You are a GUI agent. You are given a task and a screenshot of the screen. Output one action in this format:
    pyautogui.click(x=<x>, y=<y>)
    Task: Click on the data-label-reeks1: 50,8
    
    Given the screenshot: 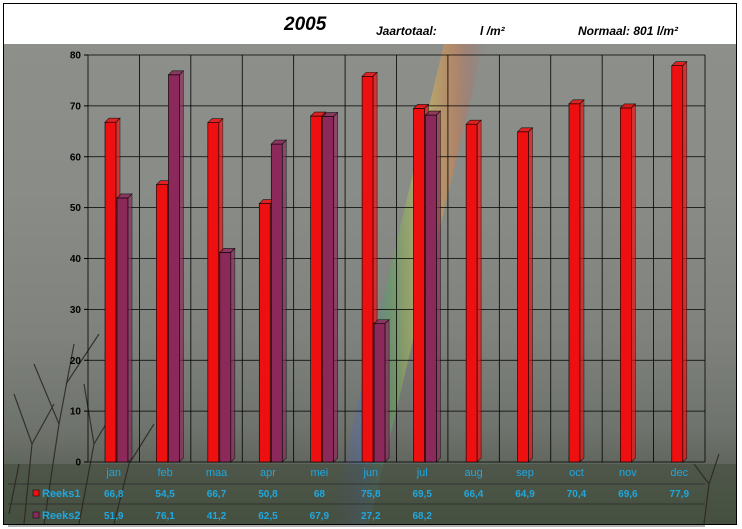 What is the action you would take?
    pyautogui.click(x=268, y=494)
    